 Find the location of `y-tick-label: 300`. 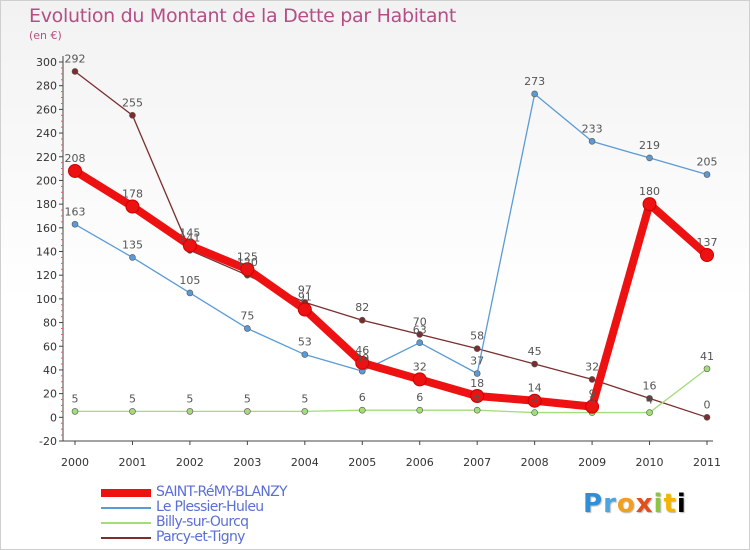

y-tick-label: 300 is located at coordinates (46, 62).